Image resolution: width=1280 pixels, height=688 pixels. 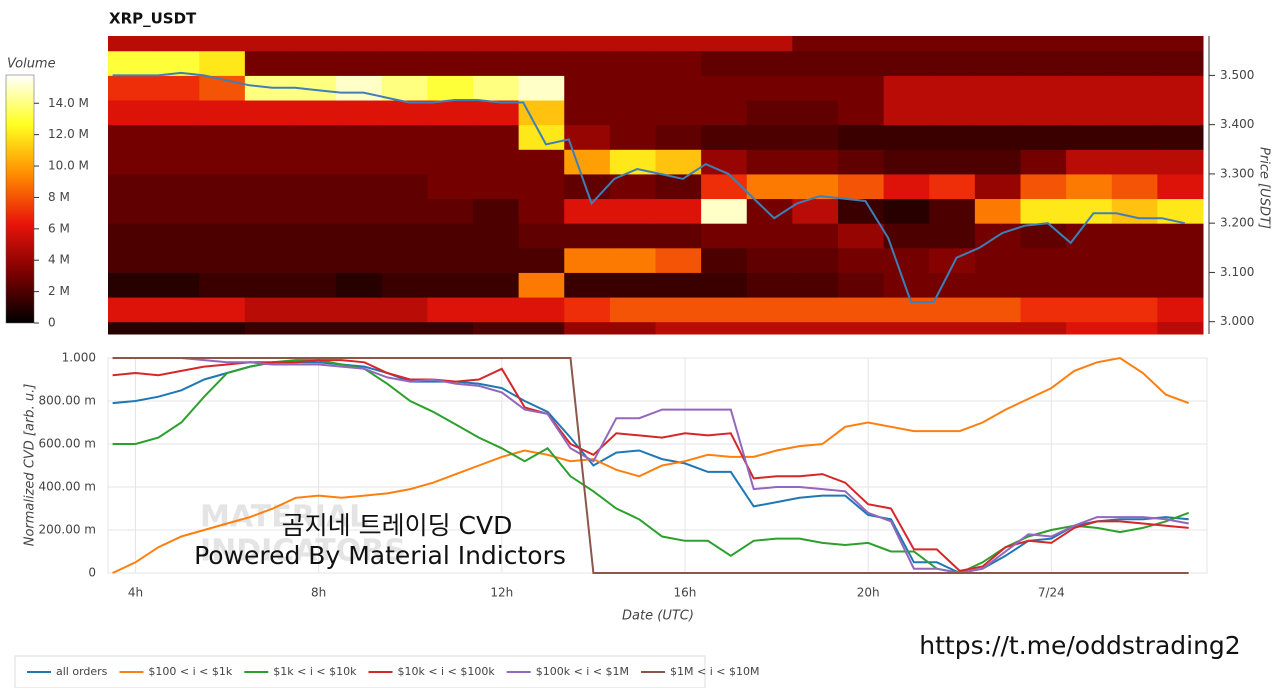 What do you see at coordinates (1237, 124) in the screenshot?
I see `price-tick-label: 3.400` at bounding box center [1237, 124].